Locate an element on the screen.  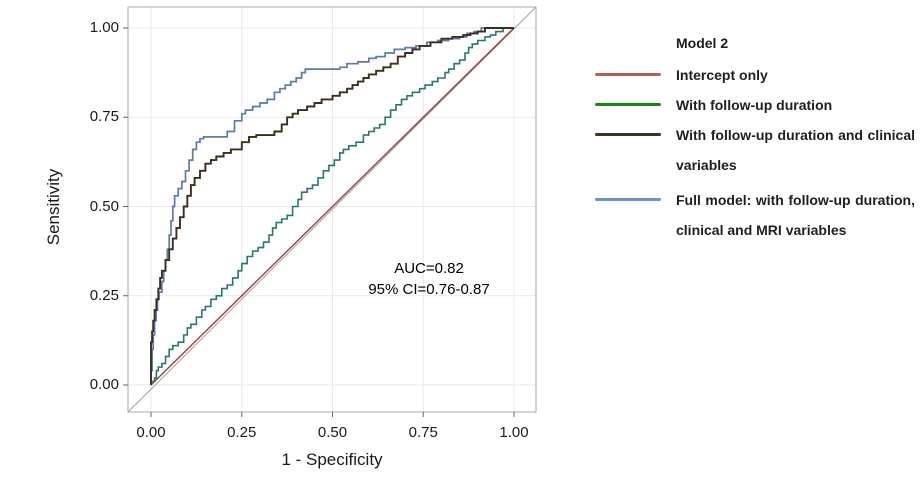
x-tick-label: 0.25 is located at coordinates (242, 432).